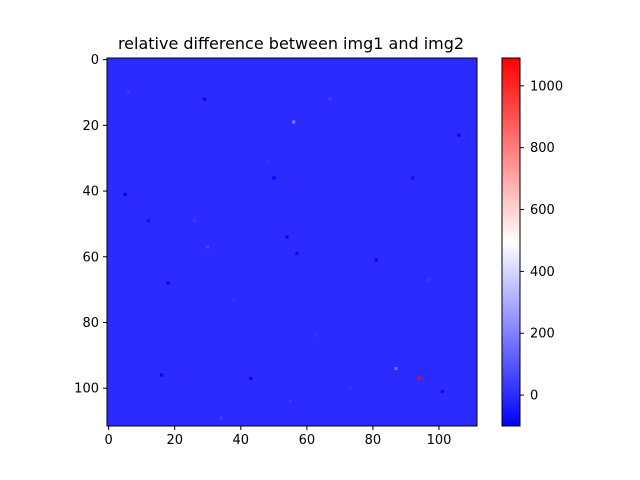  What do you see at coordinates (90, 257) in the screenshot?
I see `y-tick-label: 60` at bounding box center [90, 257].